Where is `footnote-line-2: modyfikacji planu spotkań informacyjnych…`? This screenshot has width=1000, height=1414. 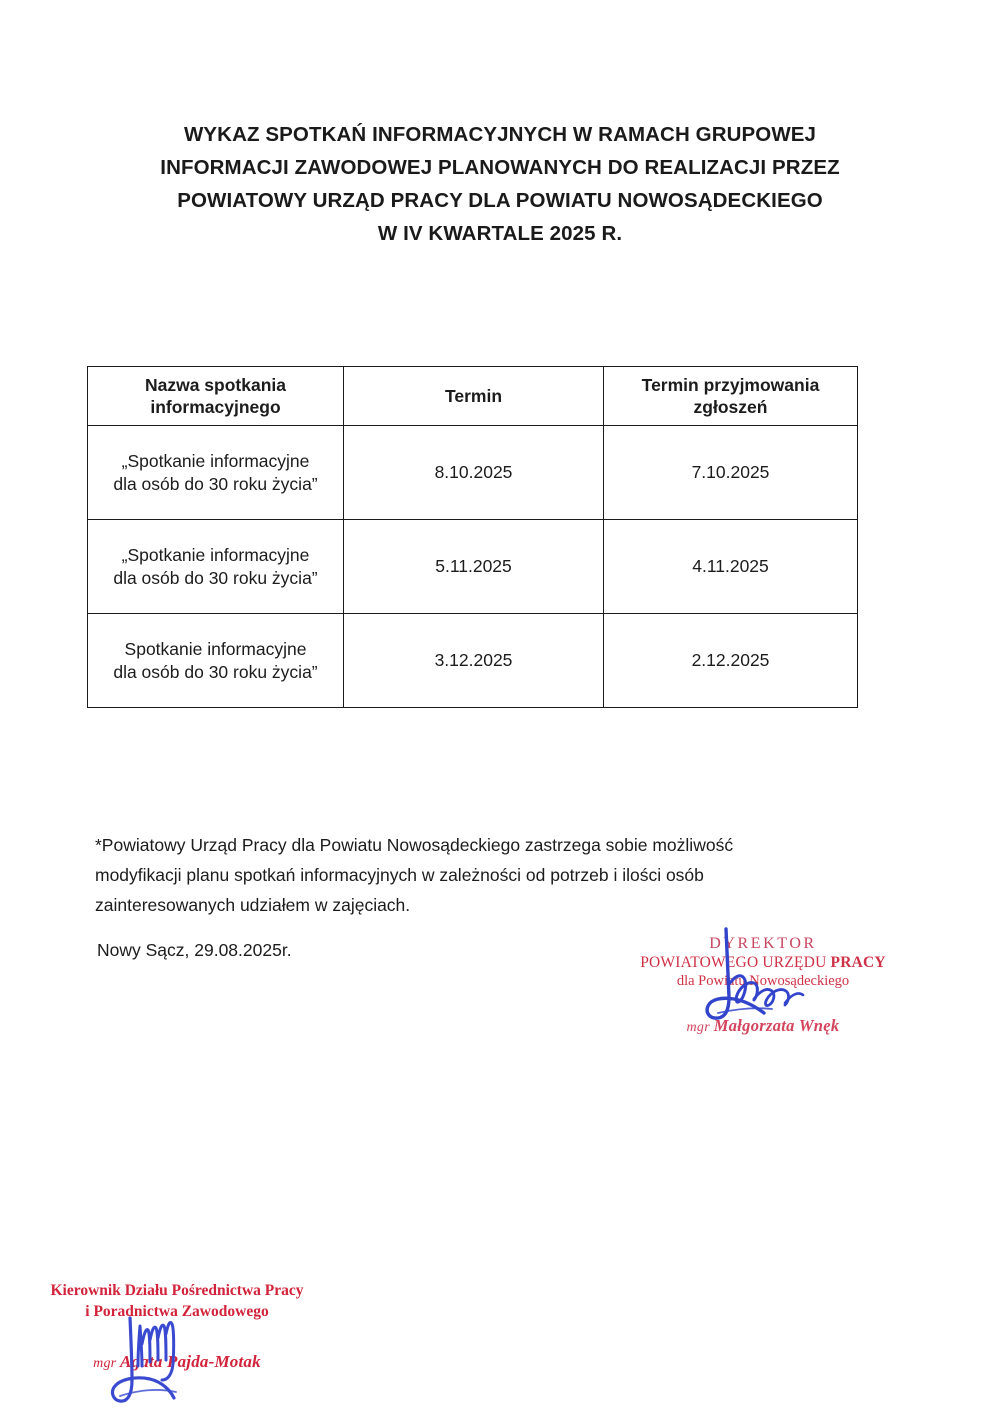
footnote-line-2: modyfikacji planu spotkań informacyjnych… is located at coordinates (399, 875).